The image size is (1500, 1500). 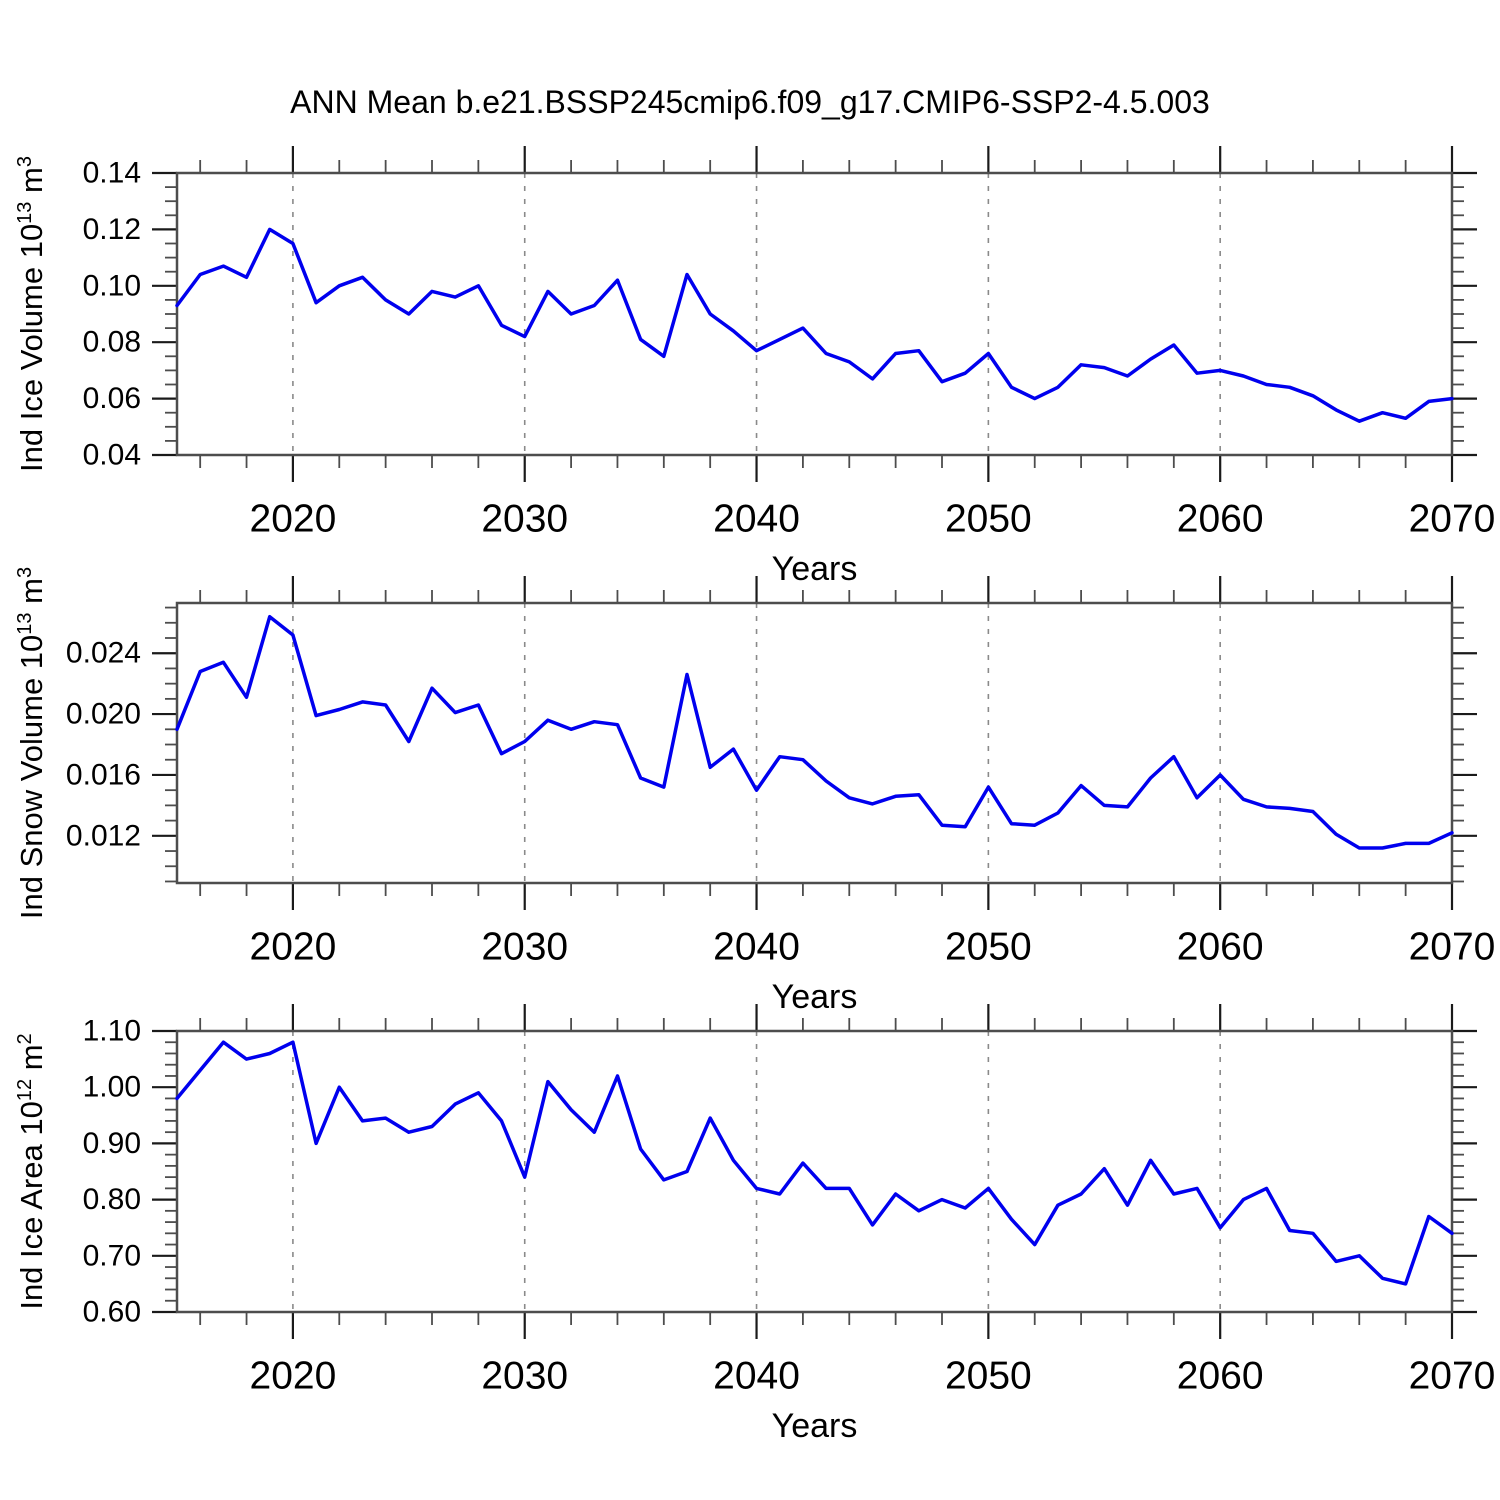 I want to click on ylabel-superscript: 2, so click(x=25, y=1038).